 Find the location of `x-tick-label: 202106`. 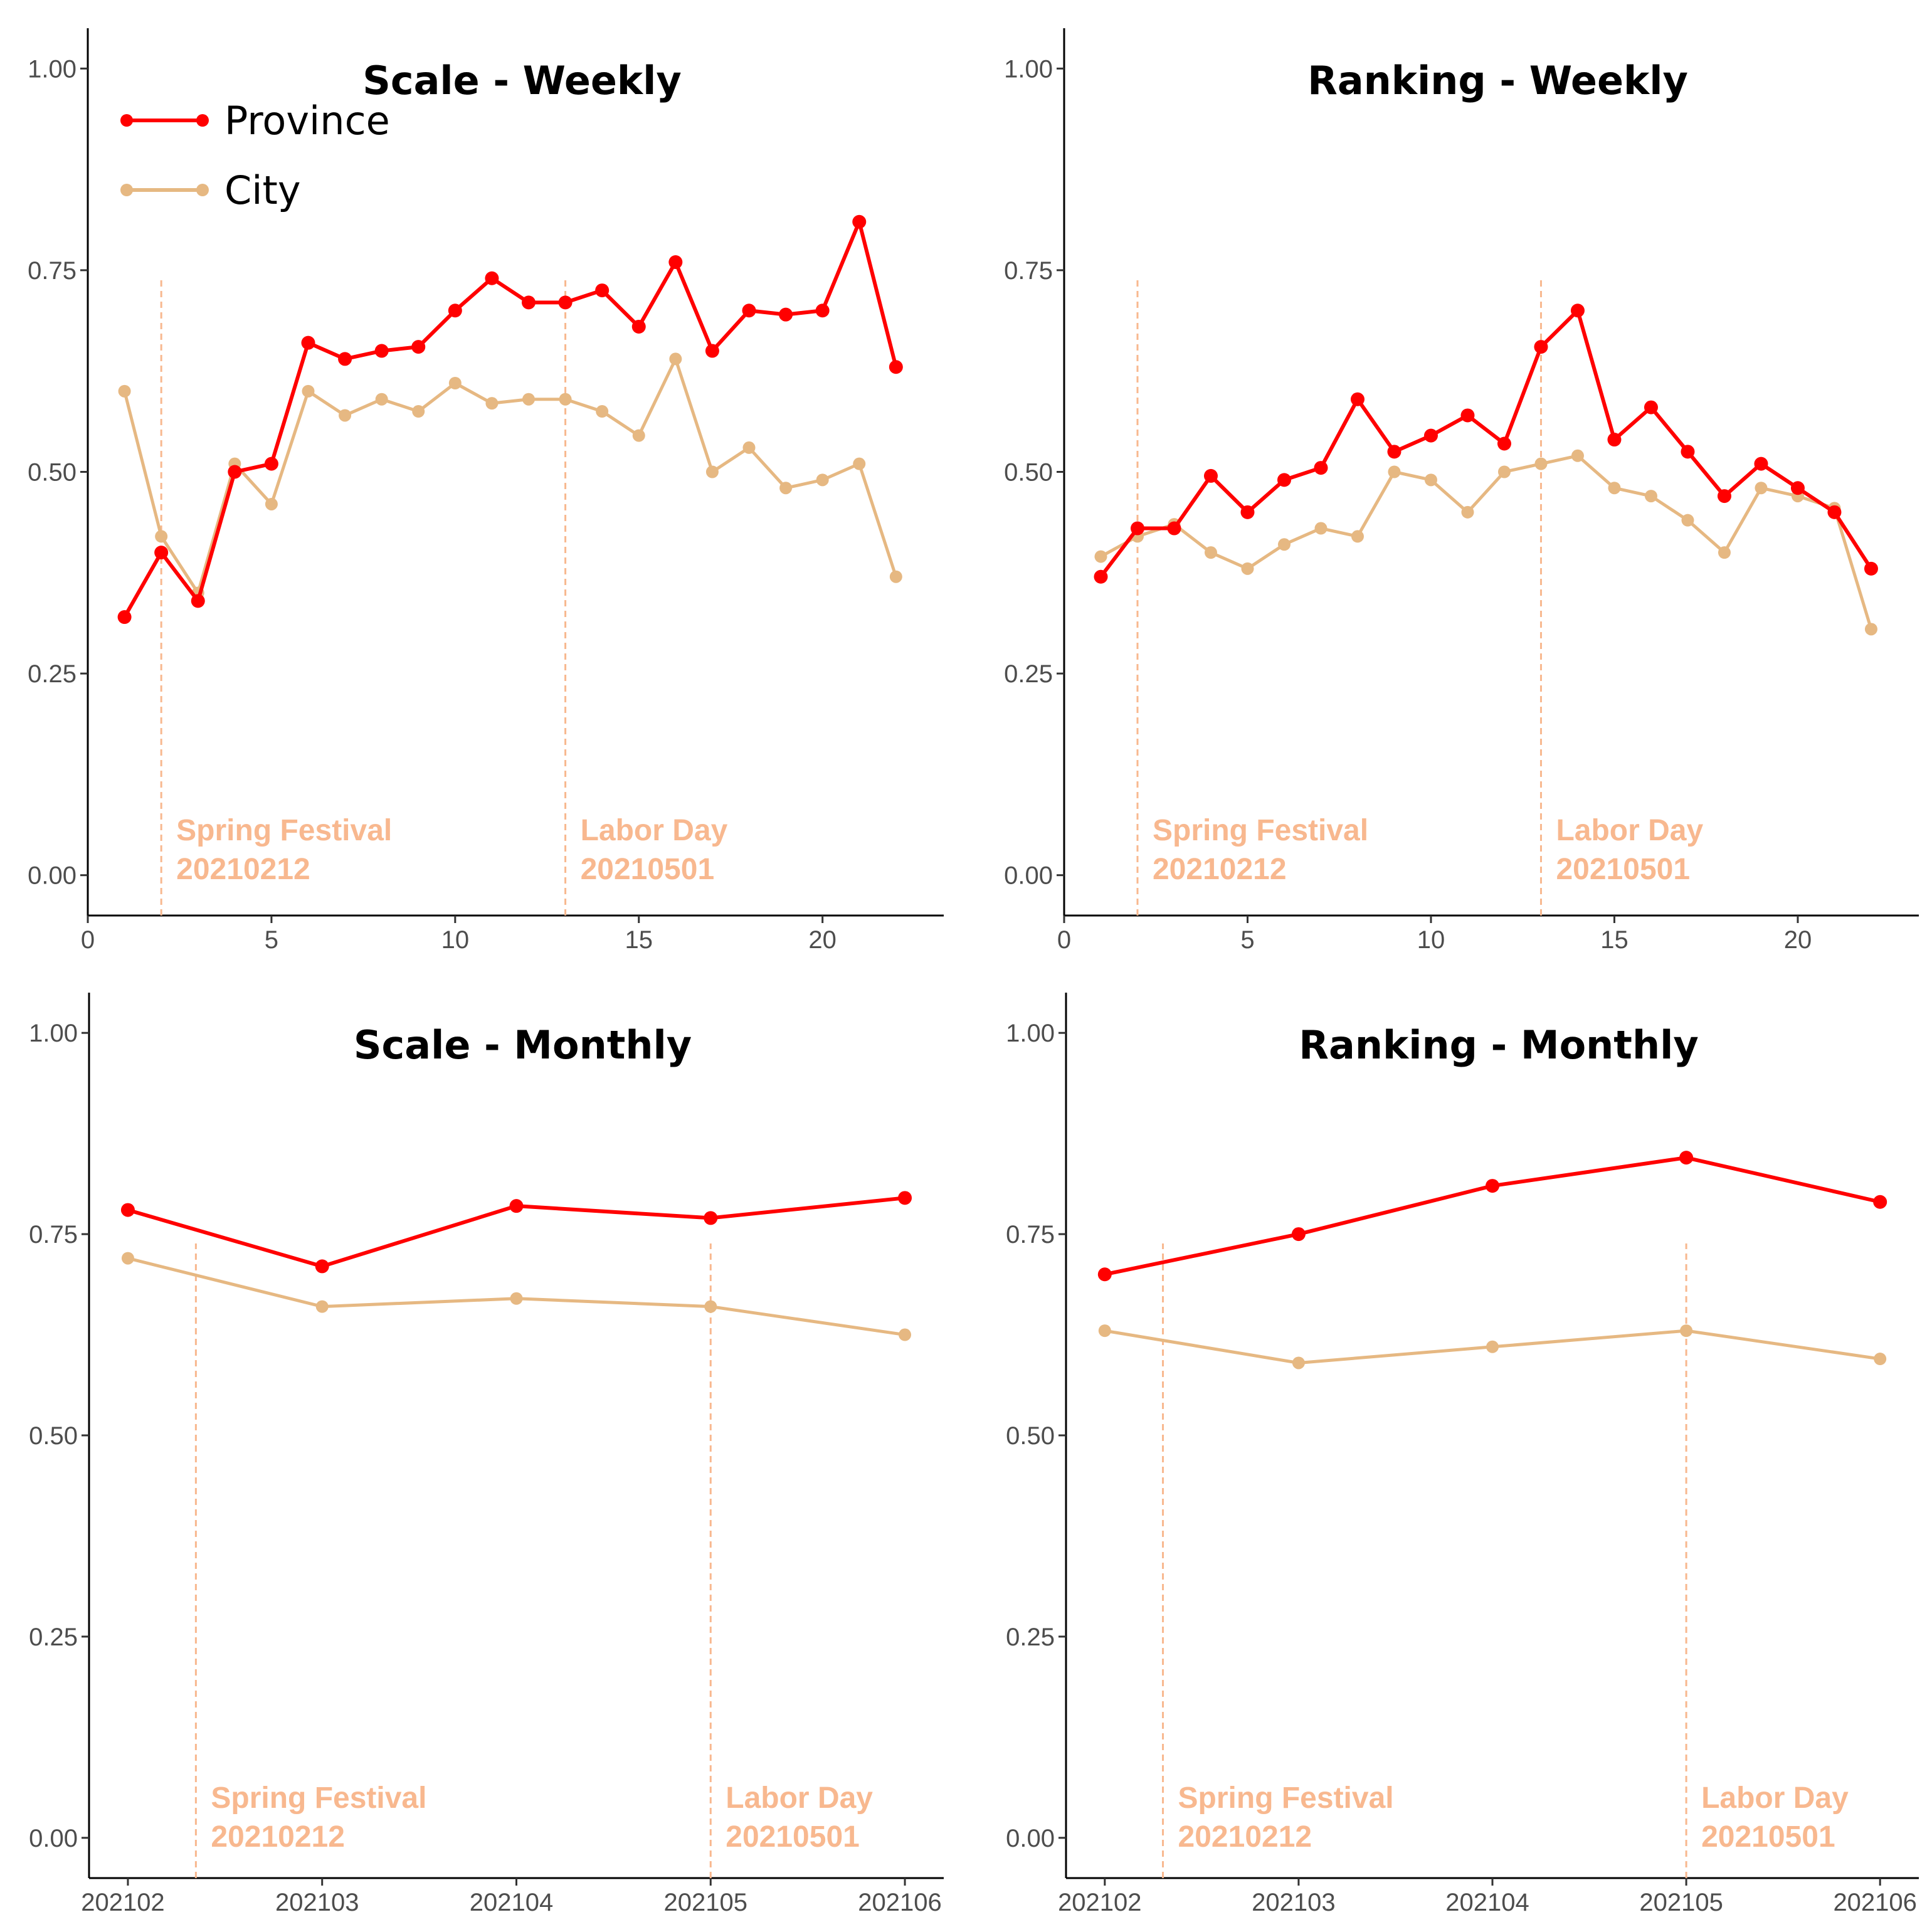

x-tick-label: 202106 is located at coordinates (899, 1902).